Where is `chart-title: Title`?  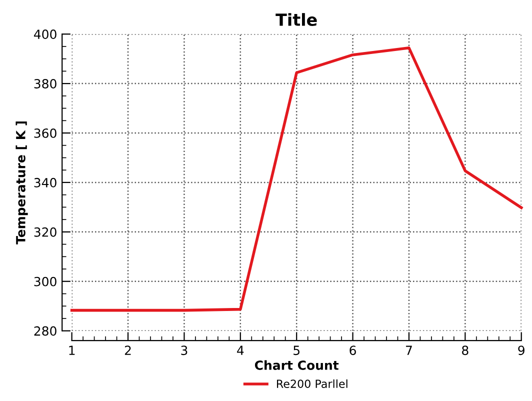
chart-title: Title is located at coordinates (296, 19).